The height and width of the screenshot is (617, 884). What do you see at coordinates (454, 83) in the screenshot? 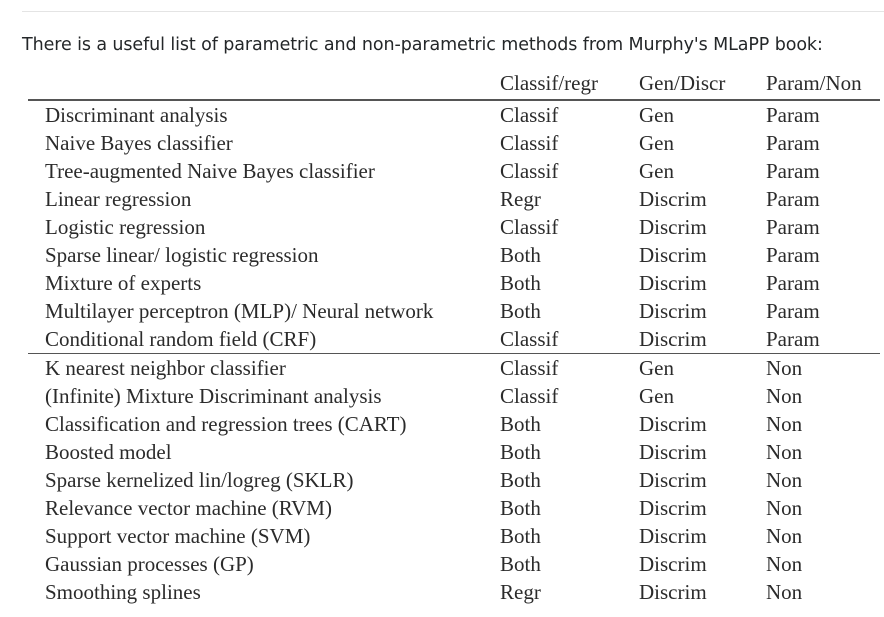
I see `table-header-row: Classif/regr Gen/Discr Param/Non` at bounding box center [454, 83].